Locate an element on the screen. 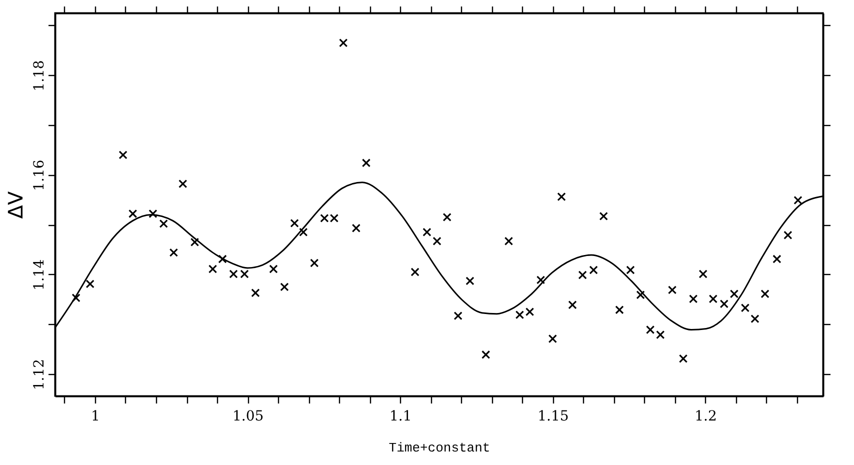 Image resolution: width=854 pixels, height=465 pixels. y-tick-label: 1.16 is located at coordinates (40, 175).